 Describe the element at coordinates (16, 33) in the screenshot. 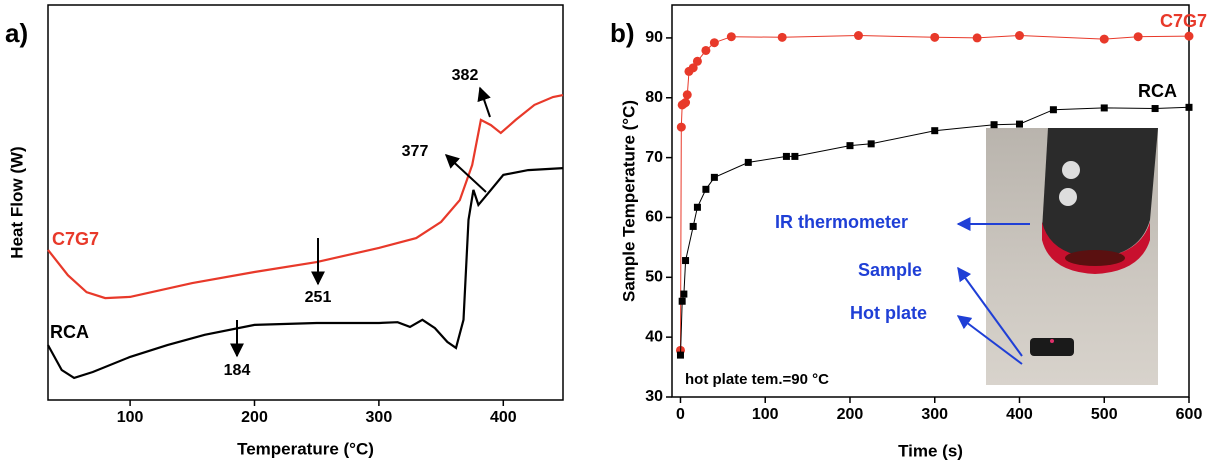

I see `panel-label: a)` at that location.